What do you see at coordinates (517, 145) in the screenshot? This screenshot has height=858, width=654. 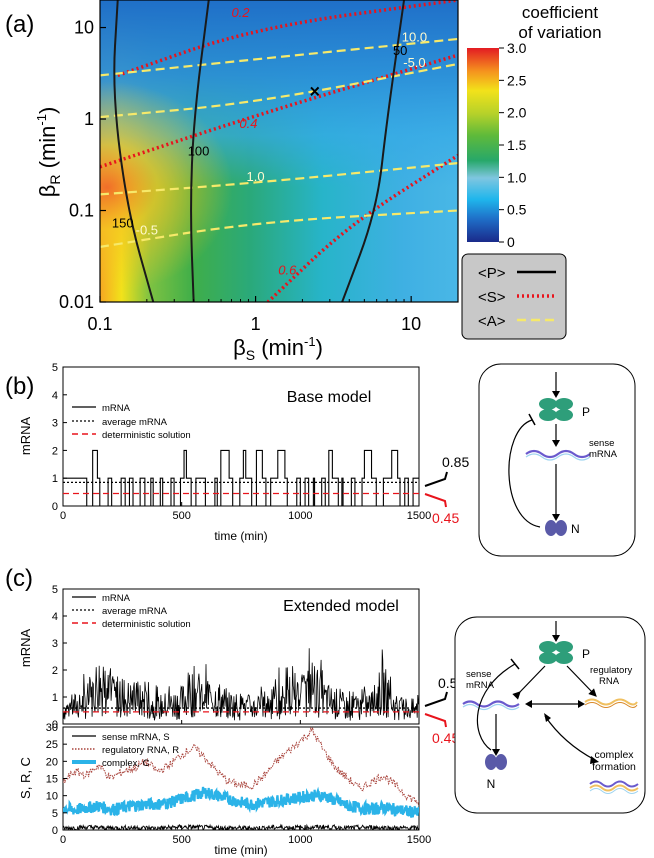 I see `cb-tick-label-3: 1.5` at bounding box center [517, 145].